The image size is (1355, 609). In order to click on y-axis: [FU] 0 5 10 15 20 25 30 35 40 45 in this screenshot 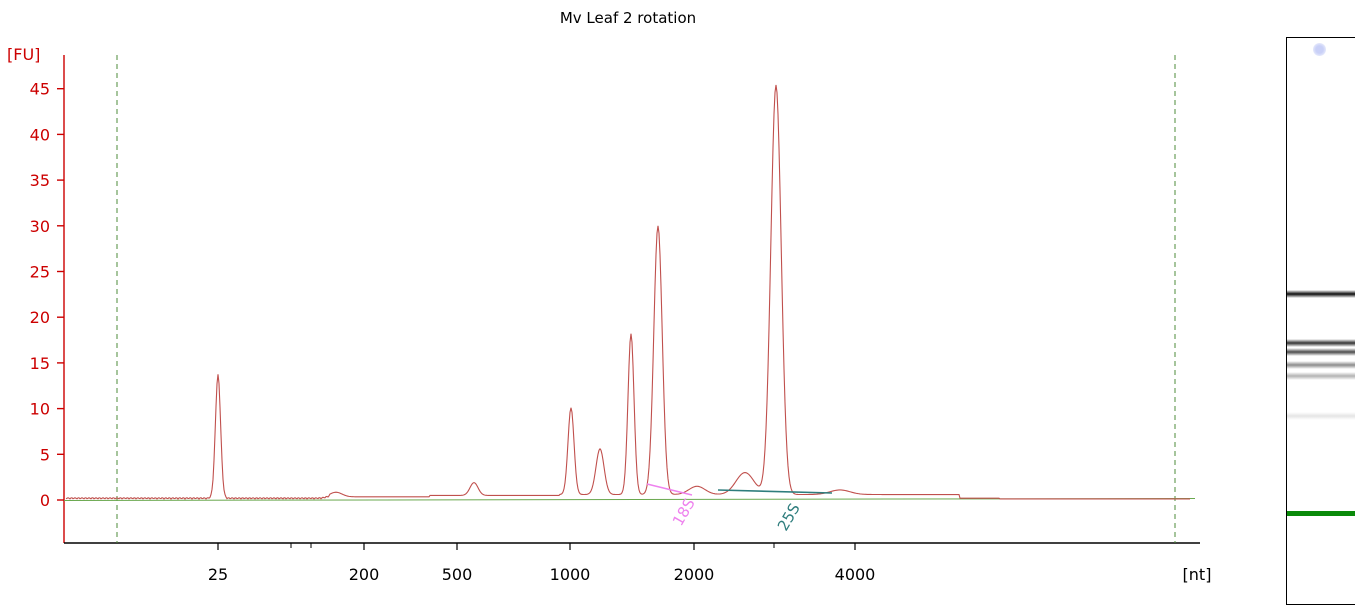, I will do `click(36, 294)`.